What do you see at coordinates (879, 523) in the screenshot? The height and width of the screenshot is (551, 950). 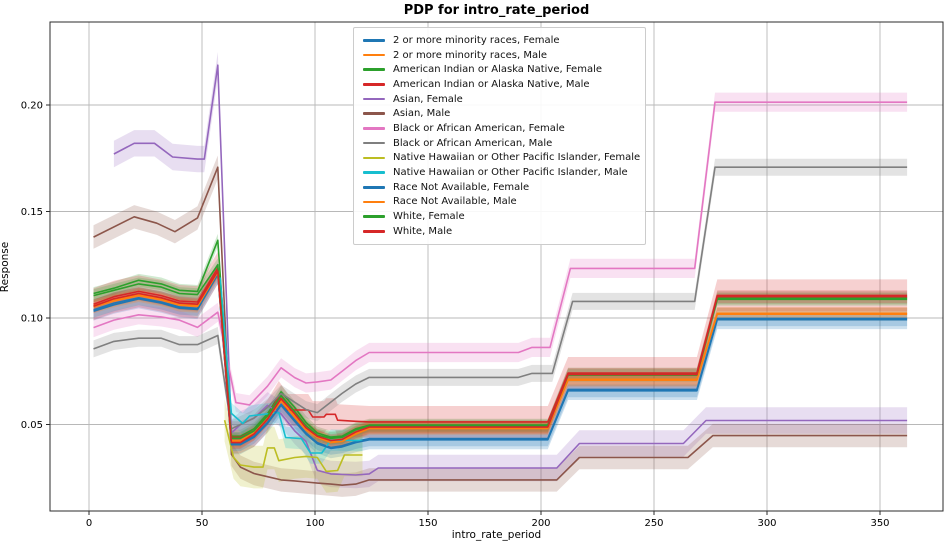 I see `x-tick-label: 350` at bounding box center [879, 523].